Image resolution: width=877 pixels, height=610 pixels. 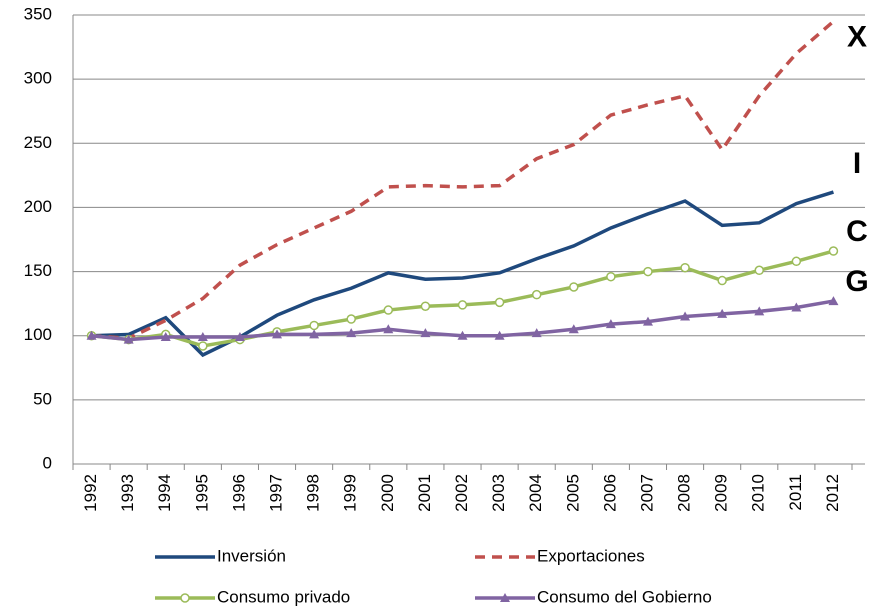 What do you see at coordinates (758, 493) in the screenshot?
I see `x-tick-label: 2010` at bounding box center [758, 493].